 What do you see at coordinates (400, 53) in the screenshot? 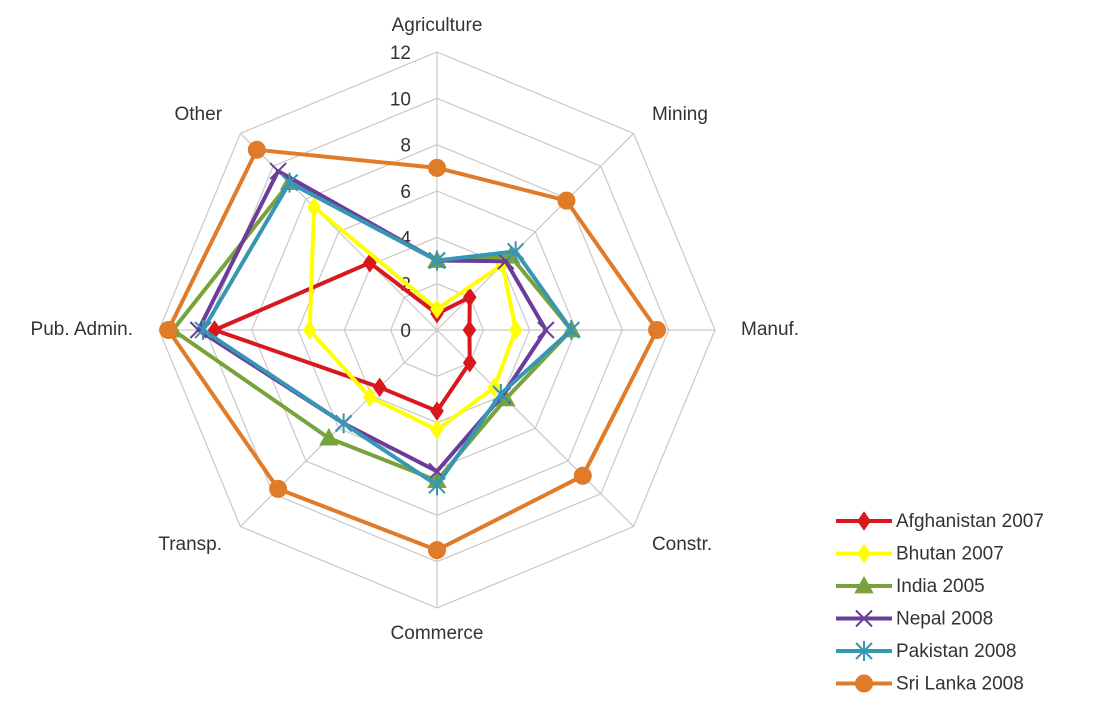
I see `r-tick-label: 12` at bounding box center [400, 53].